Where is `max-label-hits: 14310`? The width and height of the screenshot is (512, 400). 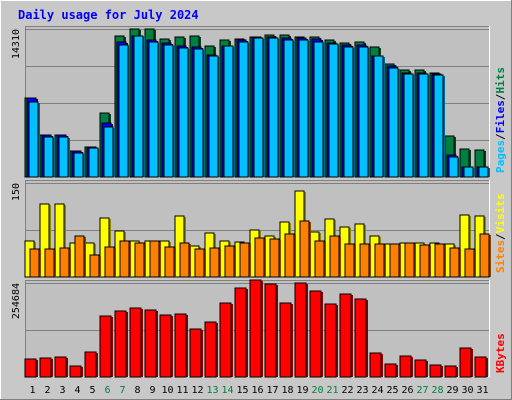
max-label-hits: 14310 is located at coordinates (16, 44).